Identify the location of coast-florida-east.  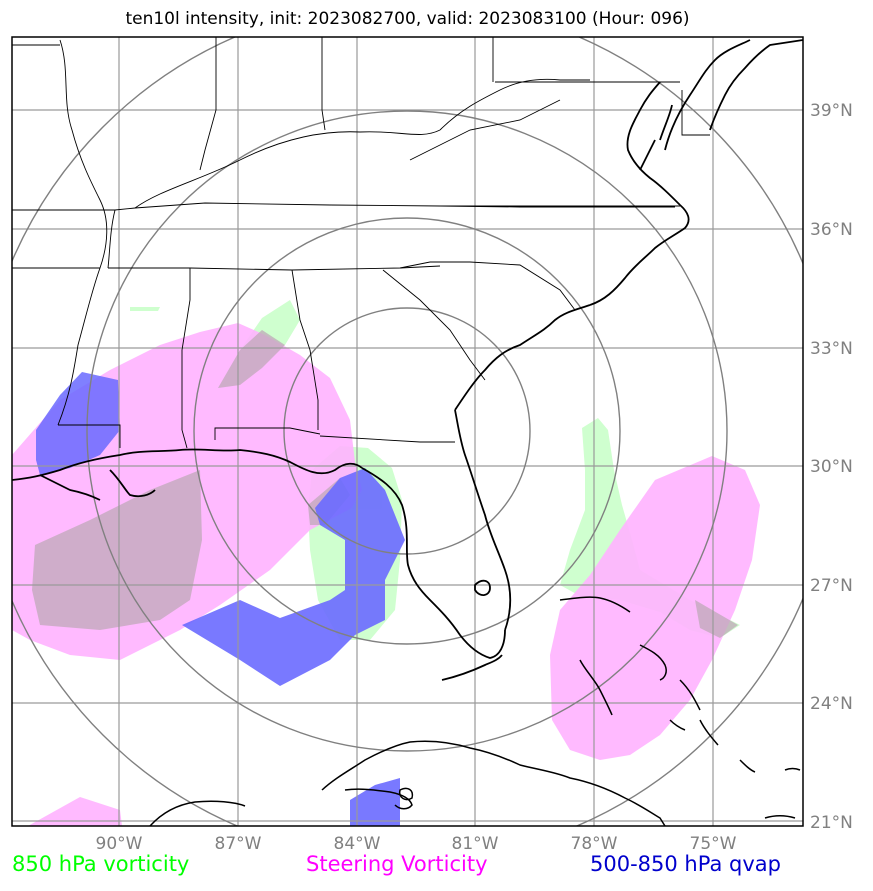
(483, 520).